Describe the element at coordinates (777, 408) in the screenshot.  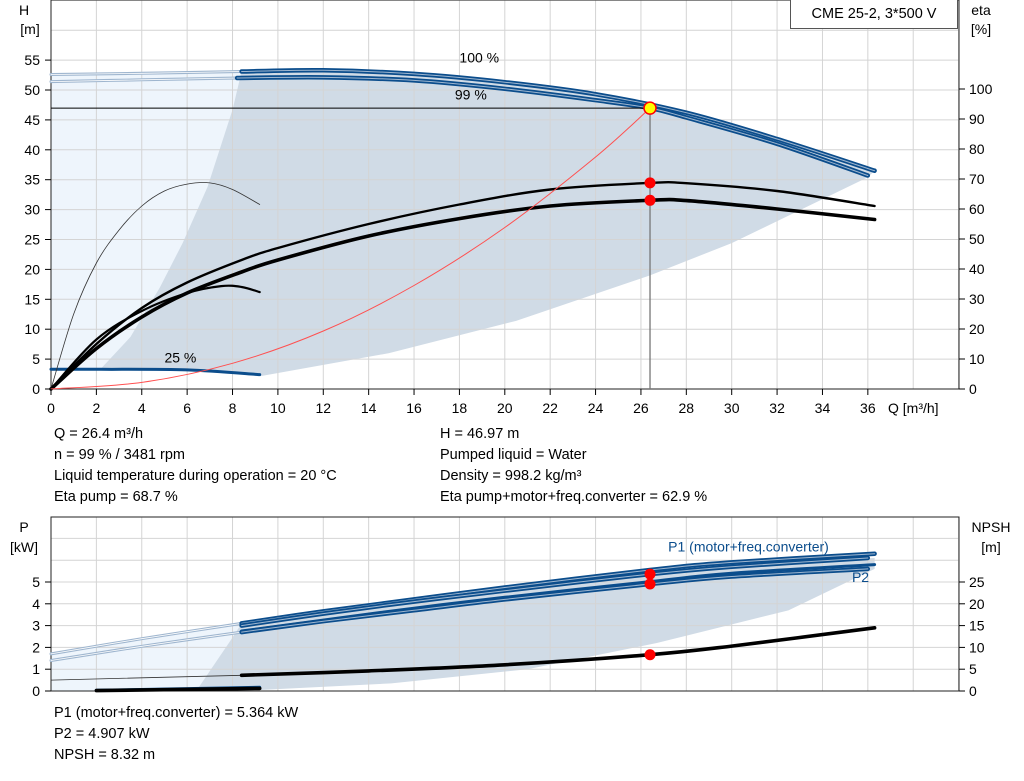
I see `x-tick-label: 32` at that location.